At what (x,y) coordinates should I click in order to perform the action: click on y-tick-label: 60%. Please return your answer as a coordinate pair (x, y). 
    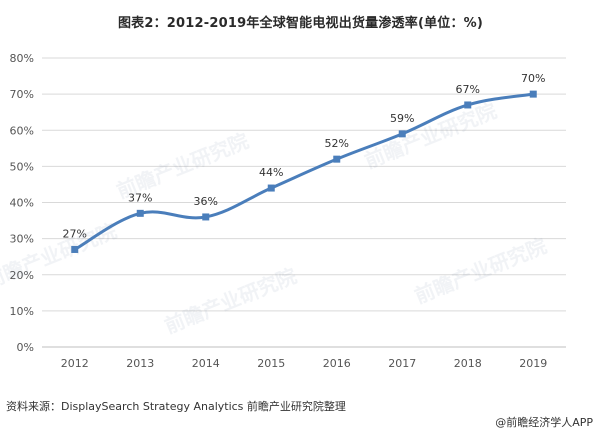
    Looking at the image, I should click on (22, 130).